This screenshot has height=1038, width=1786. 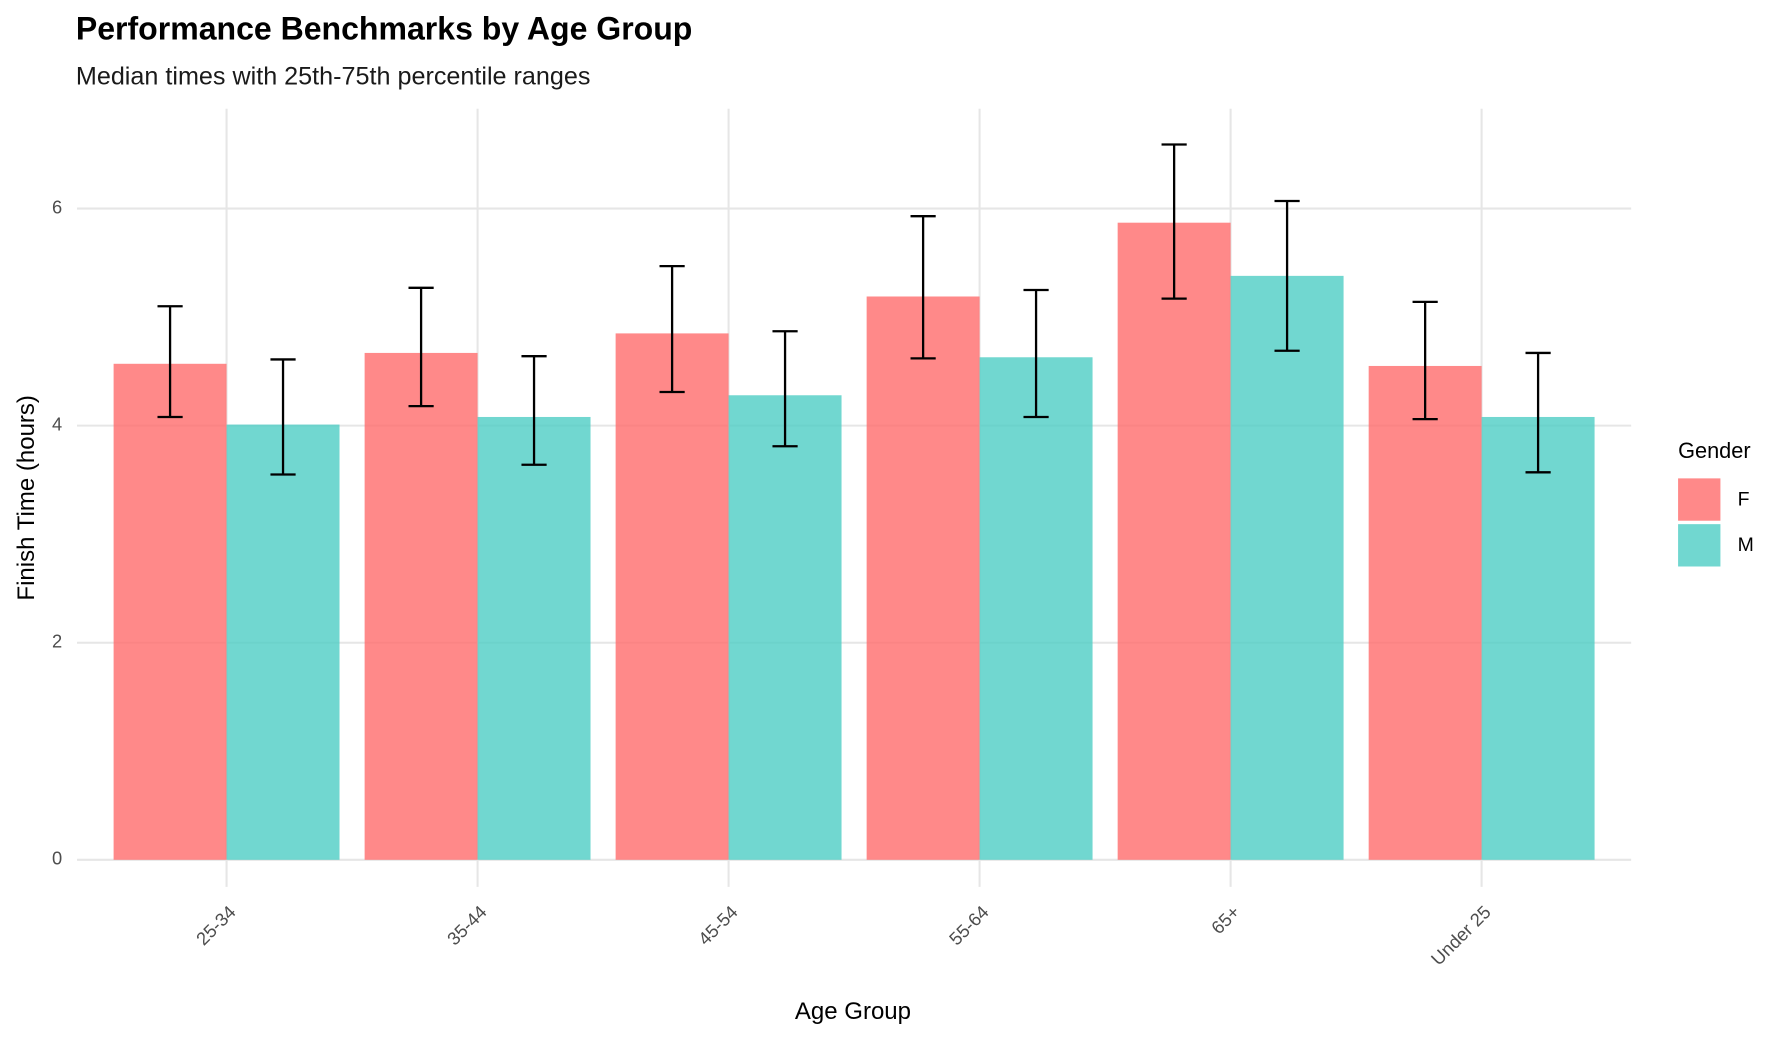 I want to click on x-tick-label: 25-34, so click(x=216, y=925).